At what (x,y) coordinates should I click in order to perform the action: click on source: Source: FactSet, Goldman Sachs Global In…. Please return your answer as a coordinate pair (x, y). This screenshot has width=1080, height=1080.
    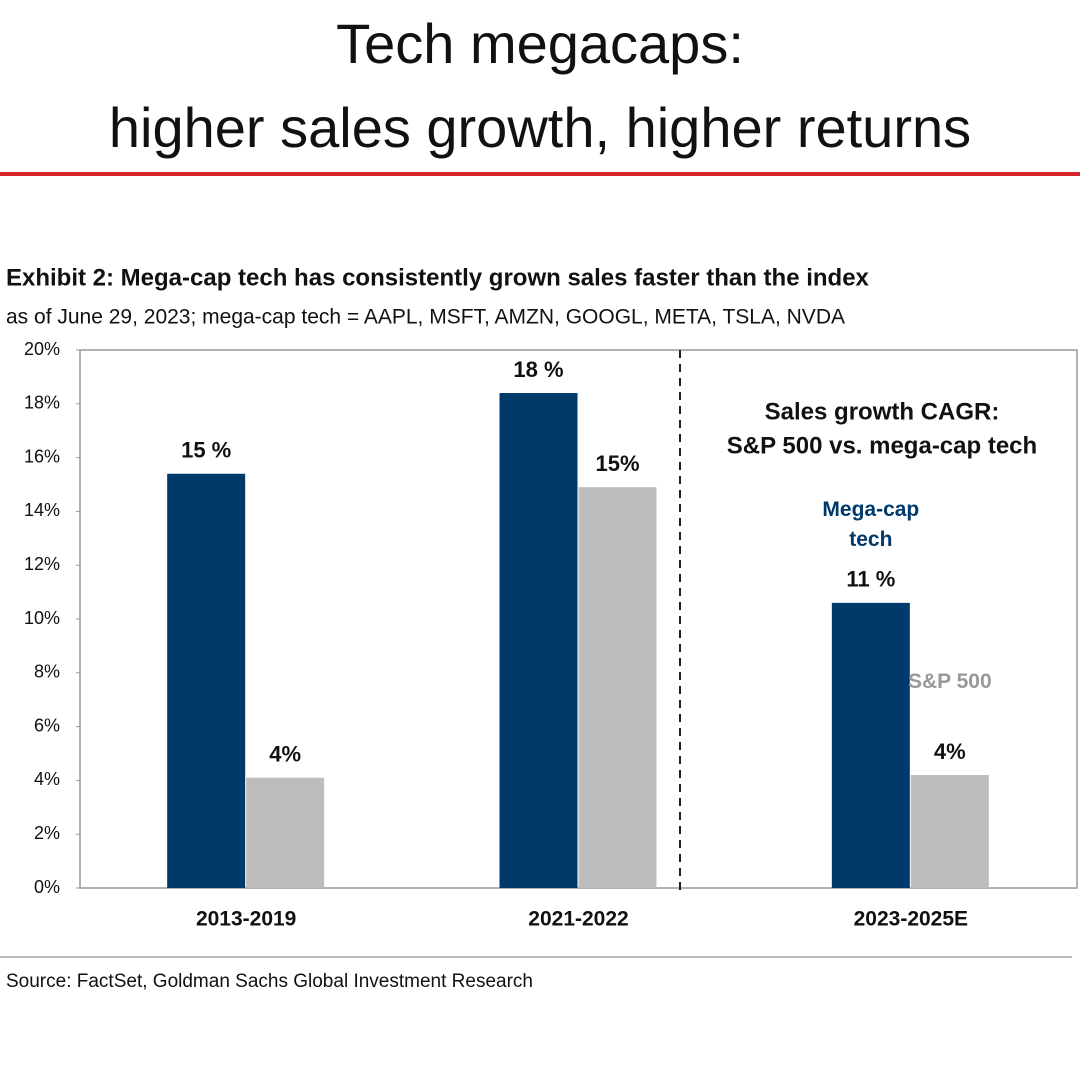
    Looking at the image, I should click on (269, 981).